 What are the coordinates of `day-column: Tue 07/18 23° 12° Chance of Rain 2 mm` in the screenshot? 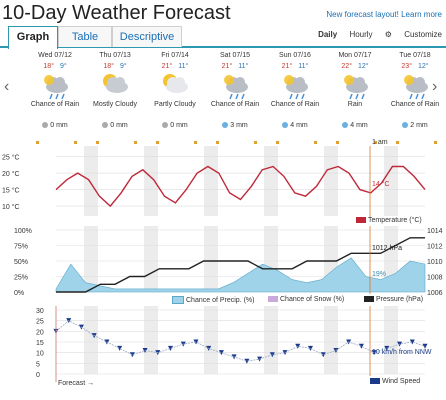 It's located at (415, 90).